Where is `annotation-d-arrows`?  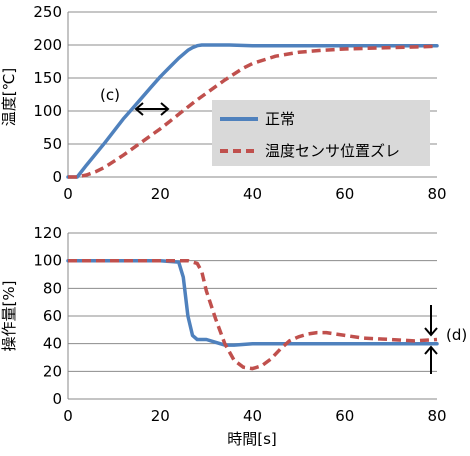
annotation-d-arrows is located at coordinates (431, 339).